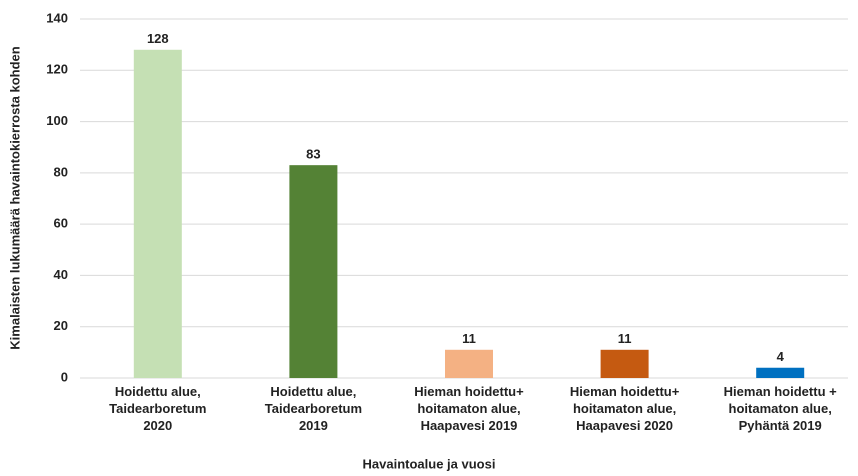 The height and width of the screenshot is (476, 858). I want to click on value-label: 83, so click(313, 154).